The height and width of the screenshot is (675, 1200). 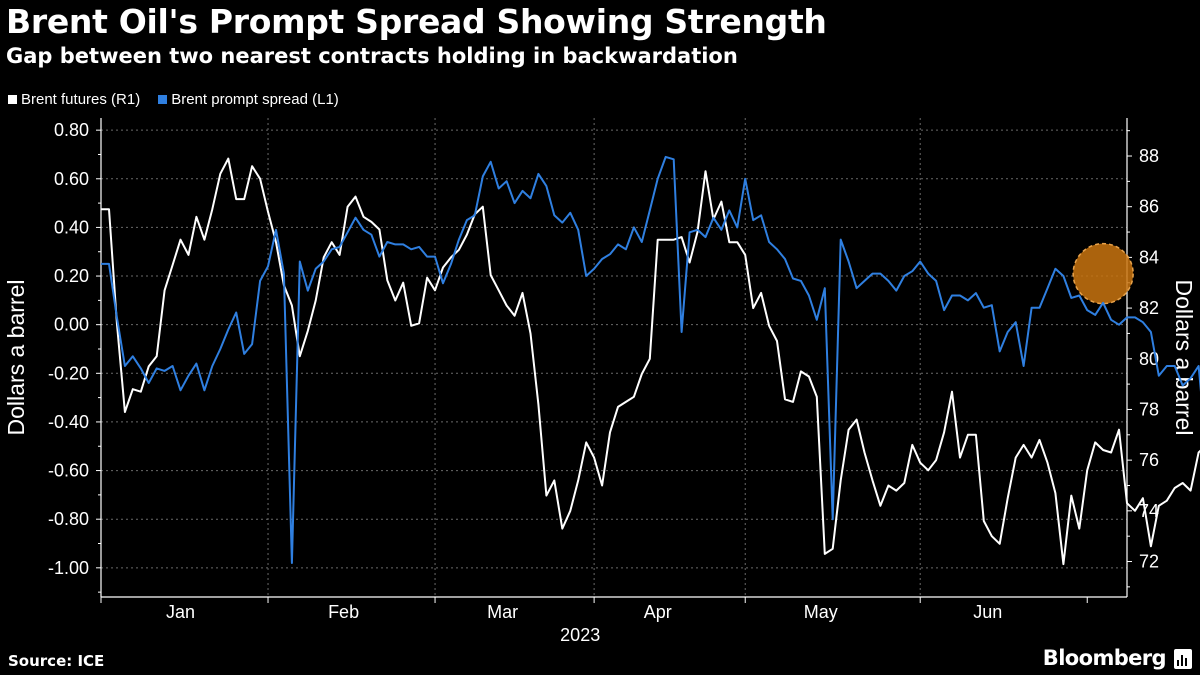 I want to click on left-tick-label: 0.40, so click(x=71, y=227).